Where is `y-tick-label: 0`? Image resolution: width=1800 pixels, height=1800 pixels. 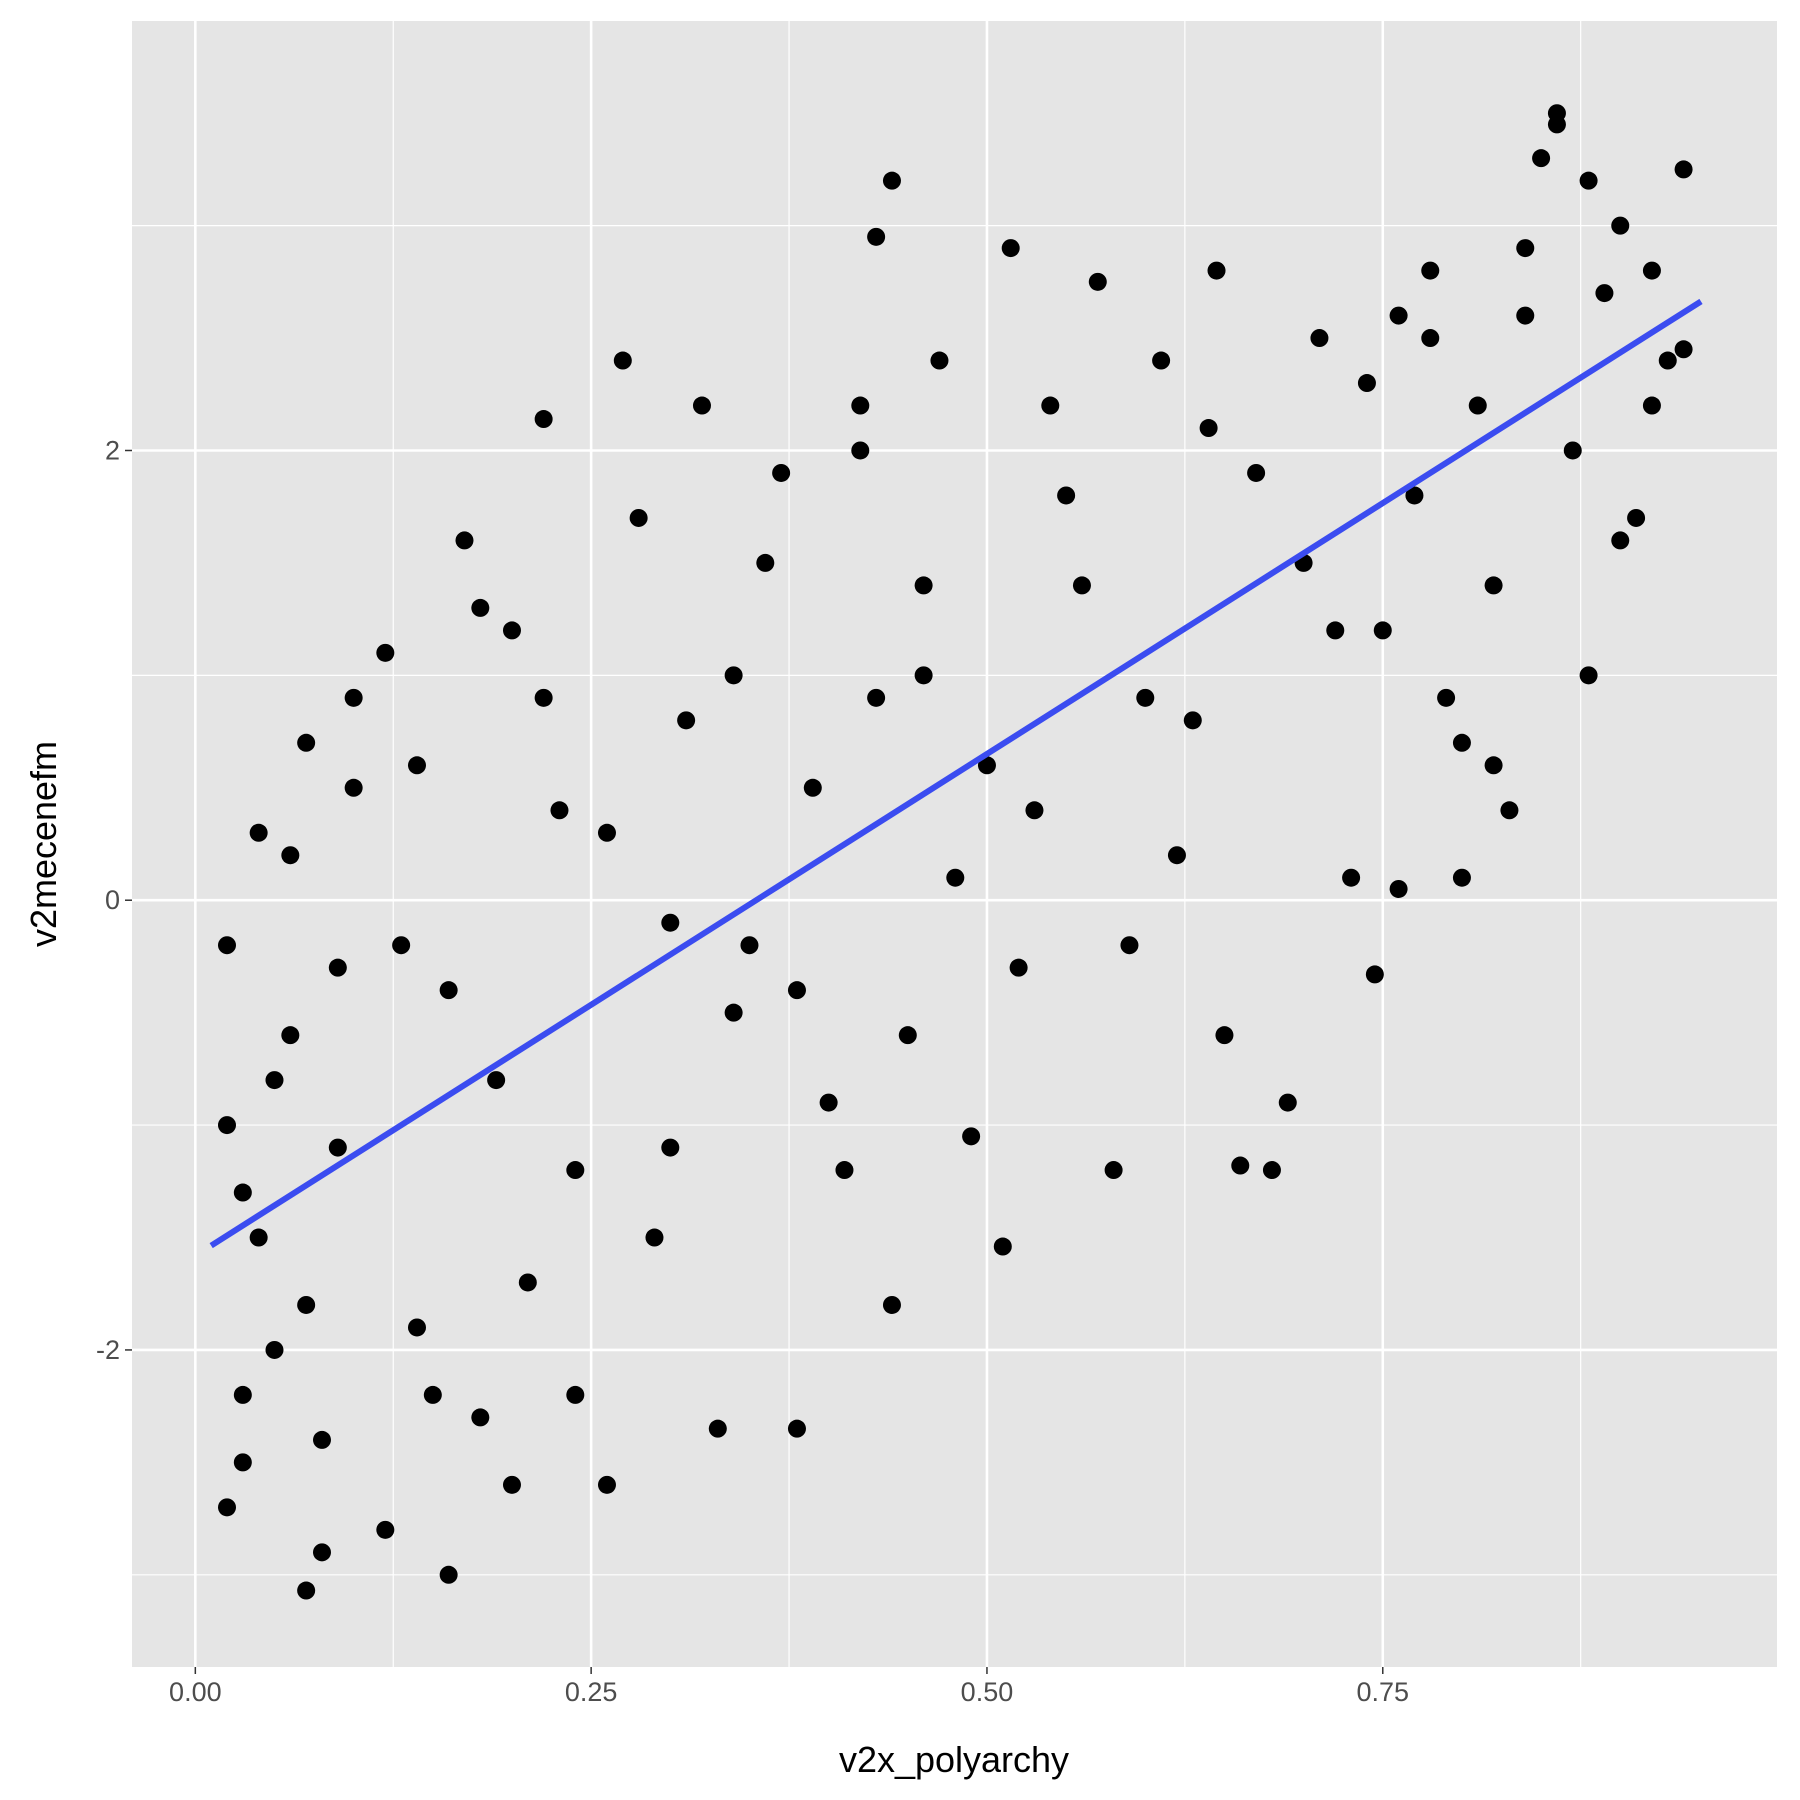
y-tick-label: 0 is located at coordinates (112, 900).